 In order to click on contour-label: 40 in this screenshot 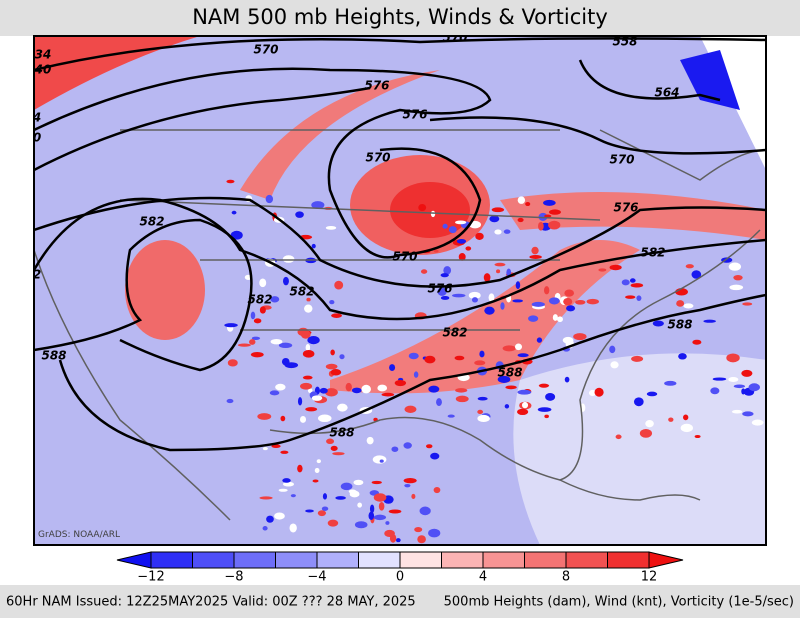, I will do `click(43, 70)`.